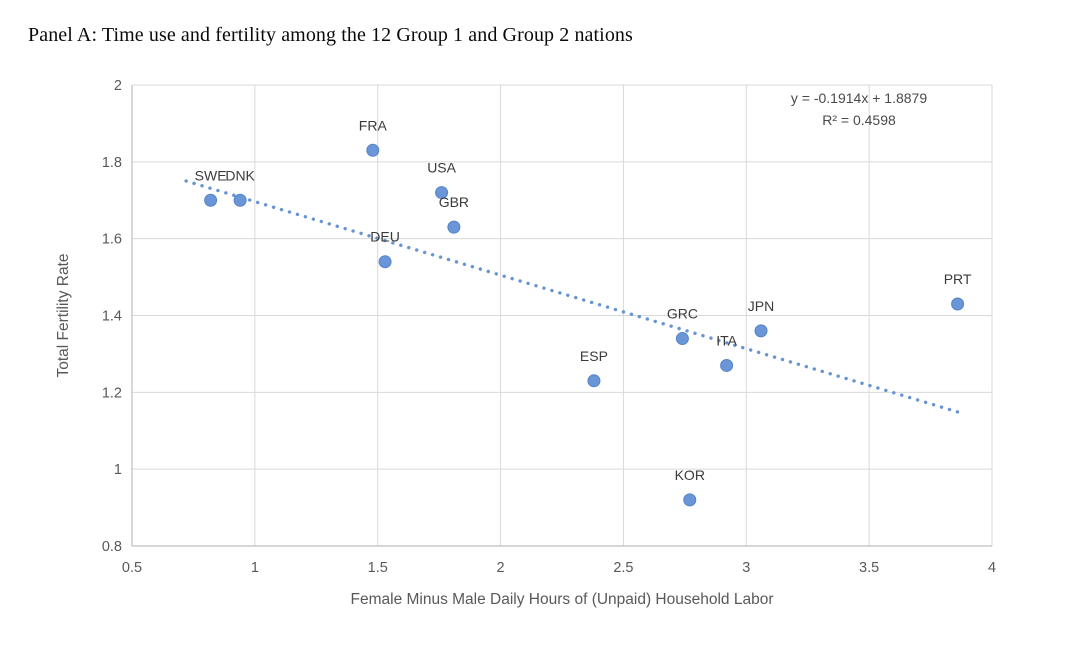 The width and height of the screenshot is (1068, 668). I want to click on y-tick-label: 1.8, so click(112, 163).